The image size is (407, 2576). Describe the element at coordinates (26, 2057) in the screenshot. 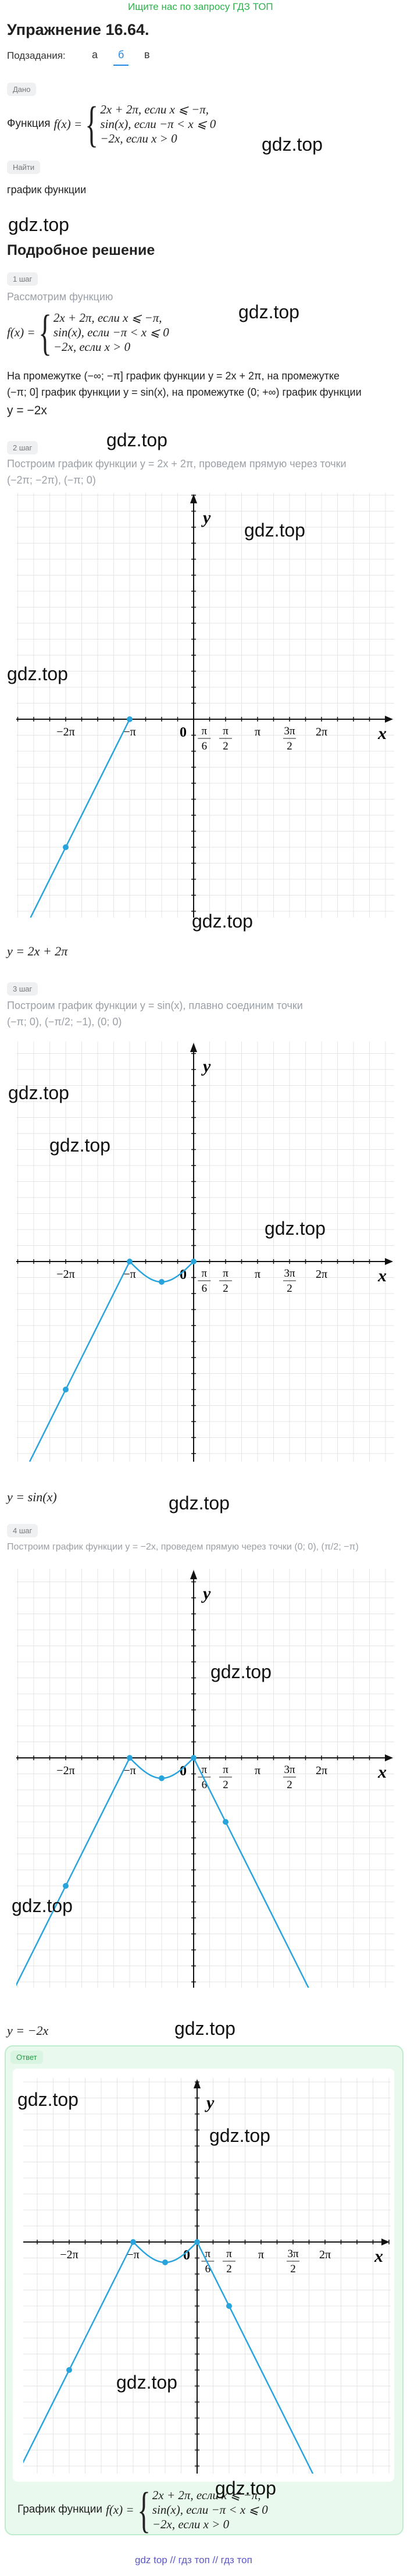

I see `answer-label: Ответ` at that location.